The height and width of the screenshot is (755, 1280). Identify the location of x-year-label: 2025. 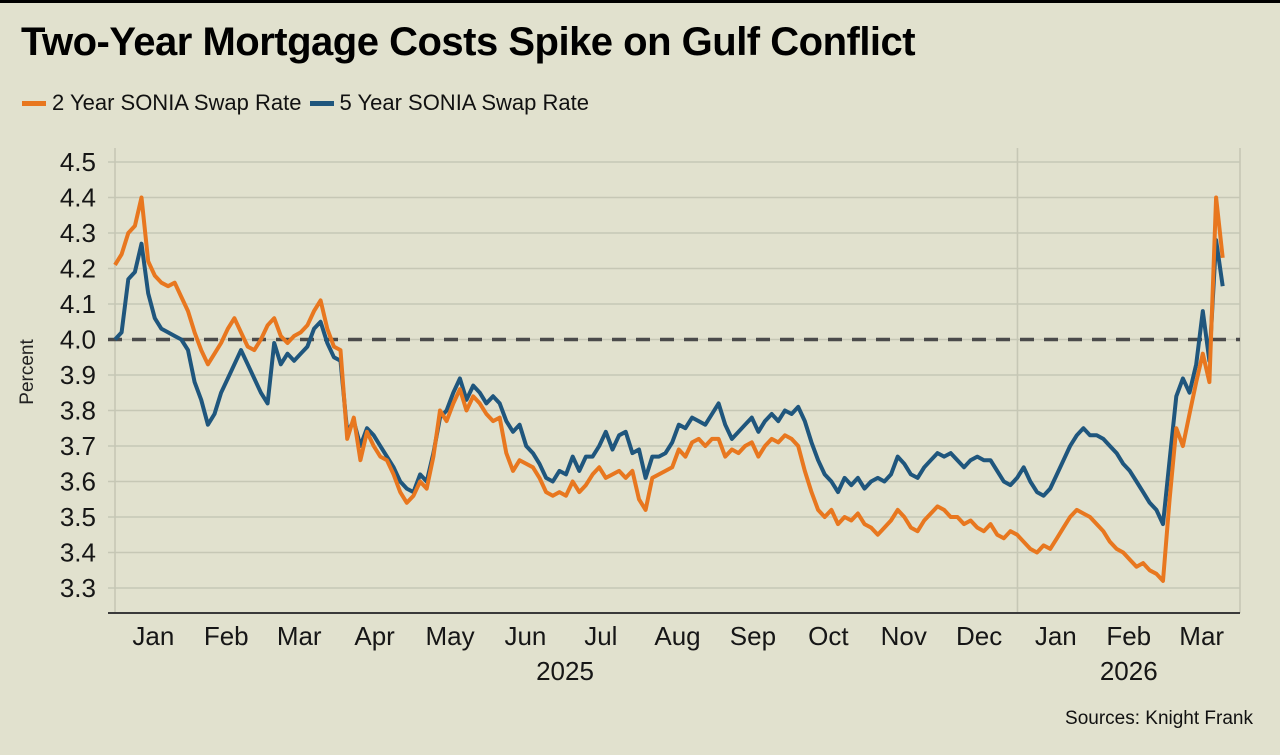
(565, 671).